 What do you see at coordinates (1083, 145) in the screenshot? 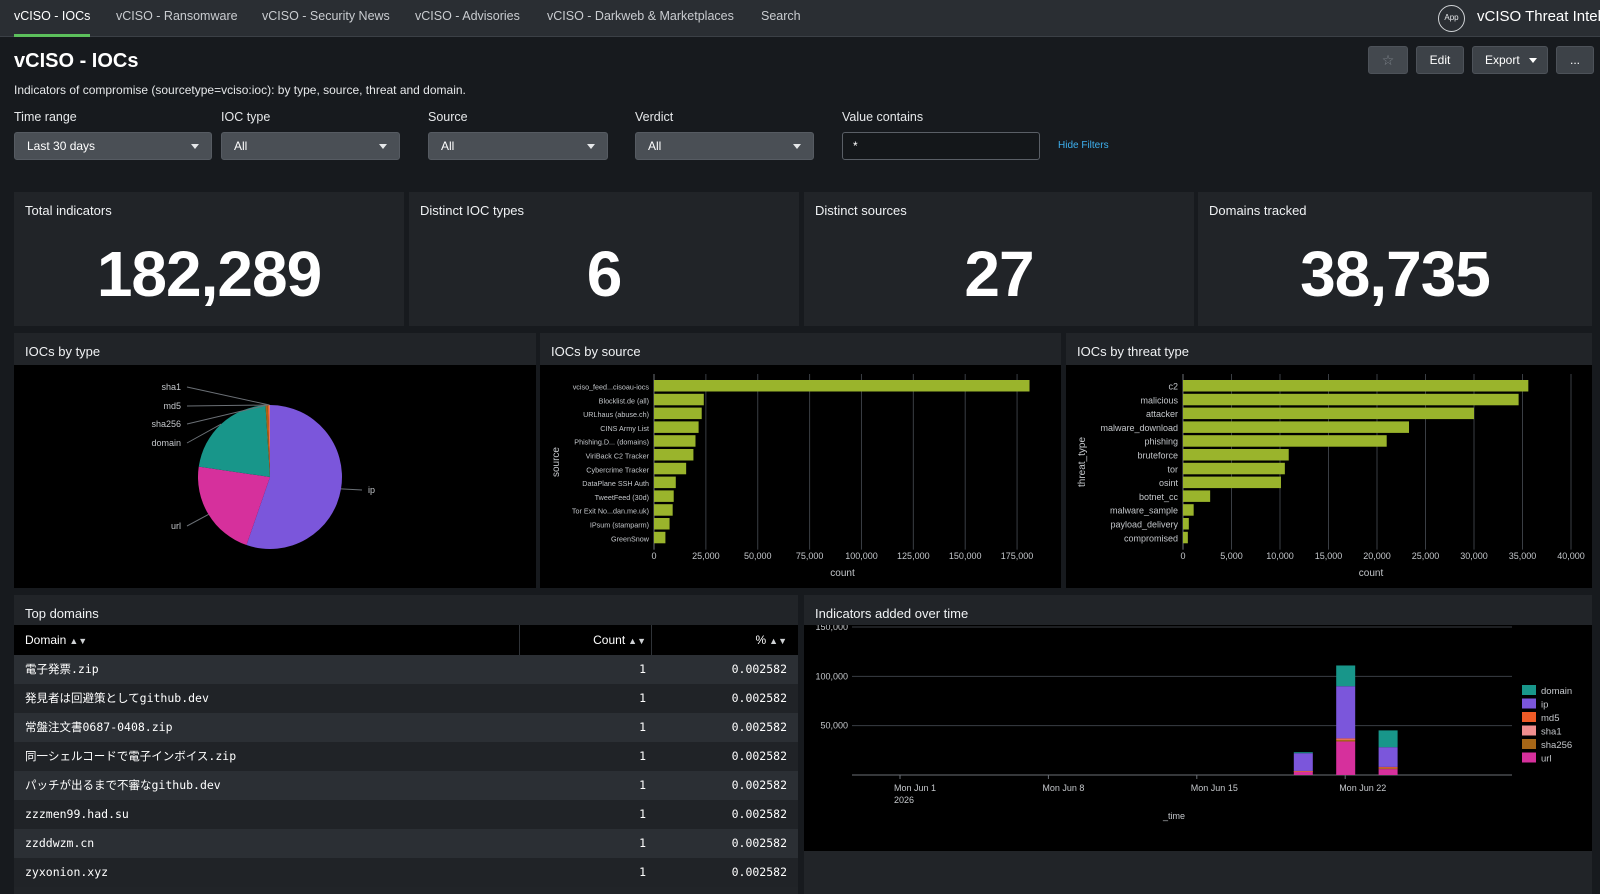
I see `hide-filters-link: Hide Filters` at bounding box center [1083, 145].